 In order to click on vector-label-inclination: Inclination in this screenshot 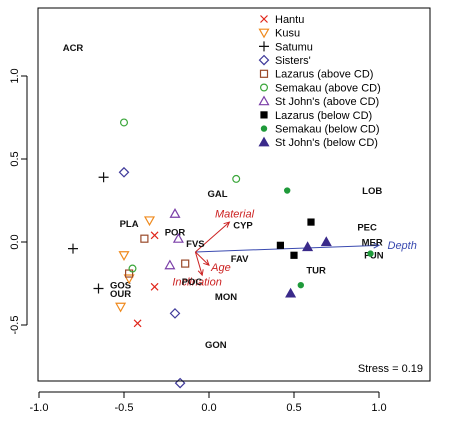, I will do `click(197, 283)`.